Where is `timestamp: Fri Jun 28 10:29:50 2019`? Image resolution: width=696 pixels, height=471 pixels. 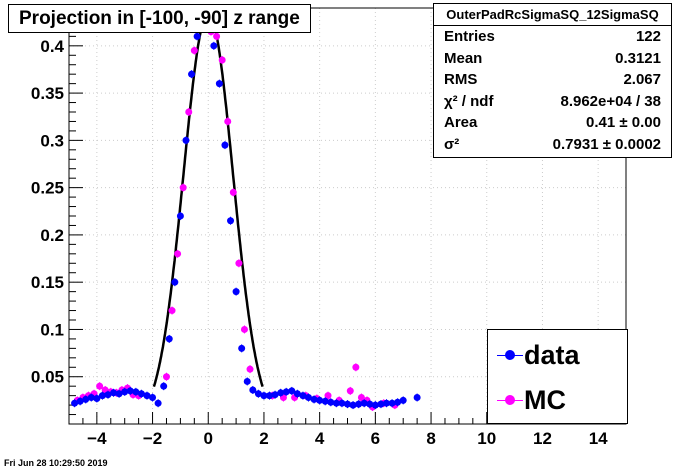
timestamp: Fri Jun 28 10:29:50 2019 is located at coordinates (56, 463).